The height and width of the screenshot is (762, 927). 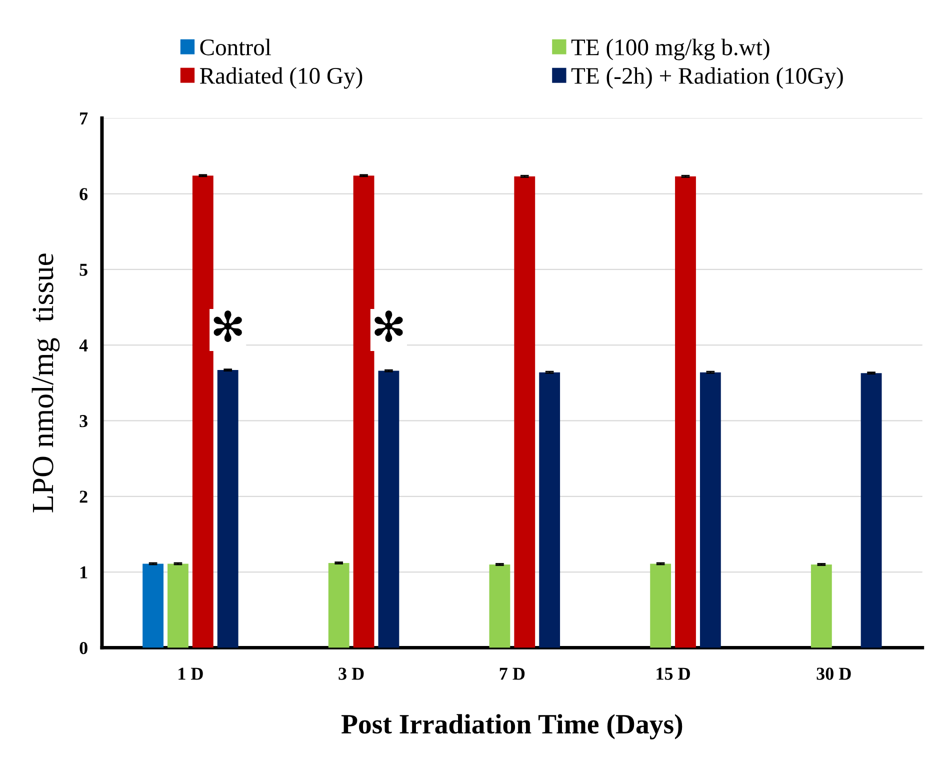 What do you see at coordinates (707, 78) in the screenshot?
I see `legend-label: TE (-2h) + Radiation (10Gy)` at bounding box center [707, 78].